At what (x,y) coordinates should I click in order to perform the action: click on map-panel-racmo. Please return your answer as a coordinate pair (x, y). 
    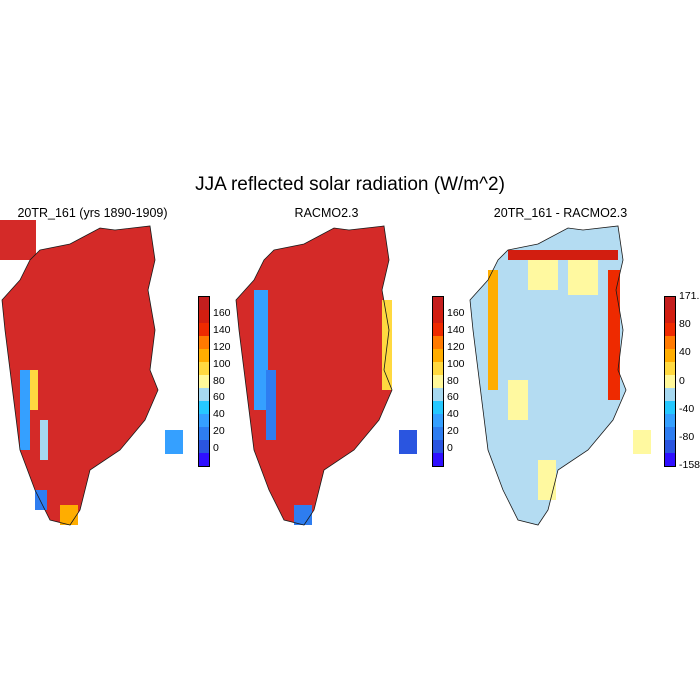
    Looking at the image, I should click on (334, 380).